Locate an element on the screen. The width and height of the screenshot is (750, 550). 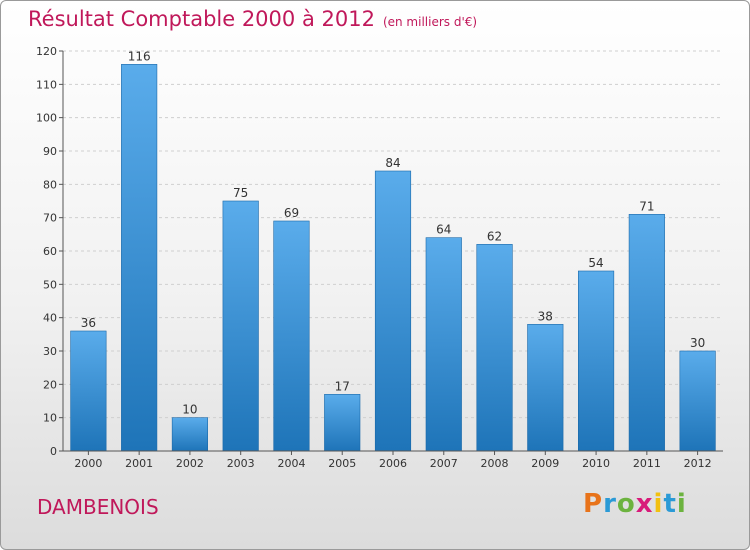
logo-letter: P is located at coordinates (593, 504).